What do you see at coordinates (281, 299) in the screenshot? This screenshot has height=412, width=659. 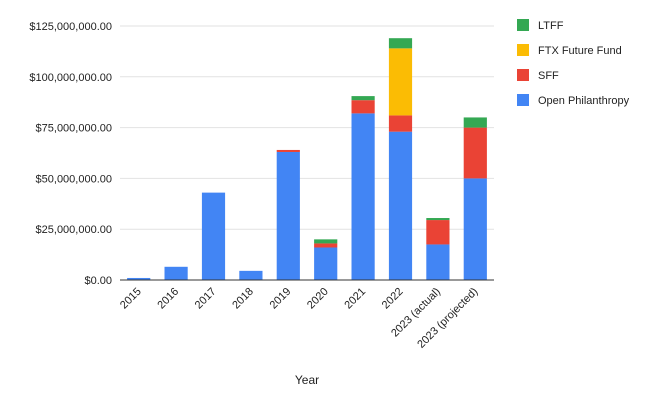 I see `x-tick-label: 2019` at bounding box center [281, 299].